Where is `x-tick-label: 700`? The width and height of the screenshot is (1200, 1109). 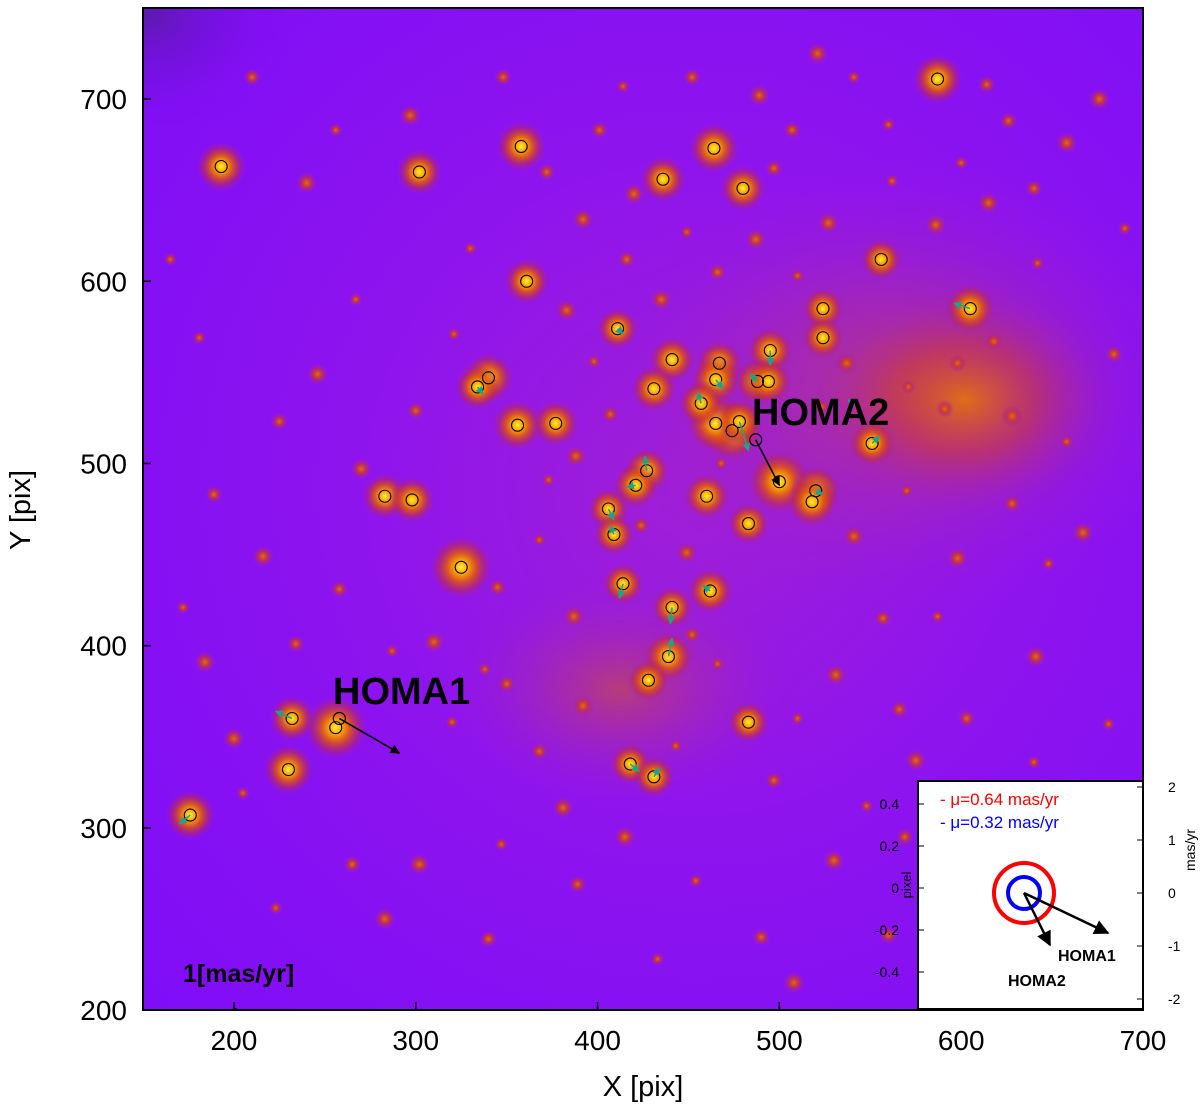
x-tick-label: 700 is located at coordinates (1143, 1040).